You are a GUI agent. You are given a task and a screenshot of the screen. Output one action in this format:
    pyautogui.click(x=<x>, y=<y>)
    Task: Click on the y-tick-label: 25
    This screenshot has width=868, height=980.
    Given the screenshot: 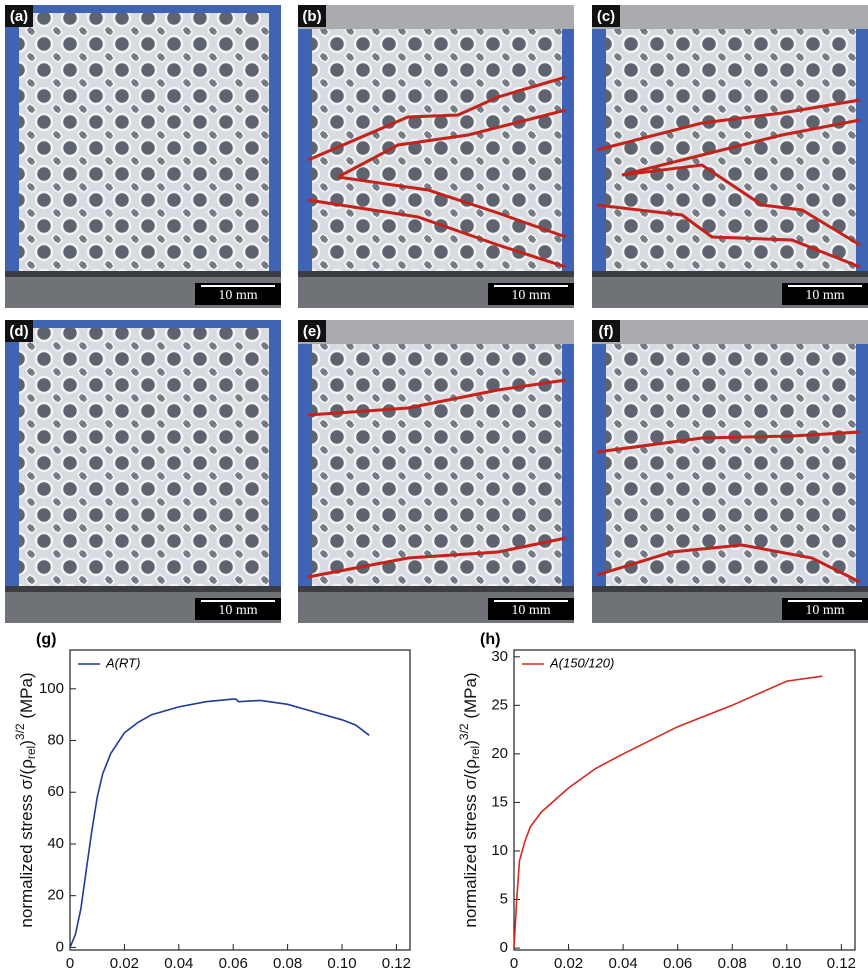 What is the action you would take?
    pyautogui.click(x=499, y=704)
    